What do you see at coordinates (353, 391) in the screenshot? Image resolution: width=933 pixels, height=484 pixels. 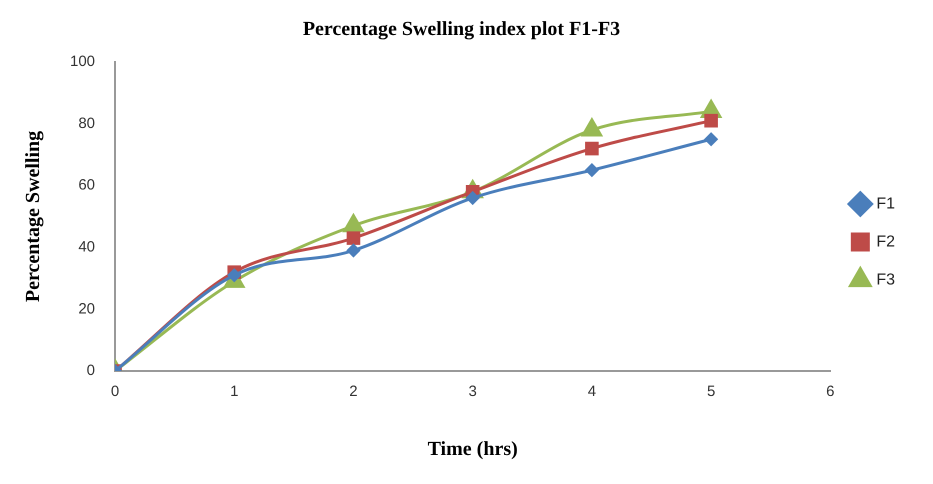 I see `x-tick-label: 2` at bounding box center [353, 391].